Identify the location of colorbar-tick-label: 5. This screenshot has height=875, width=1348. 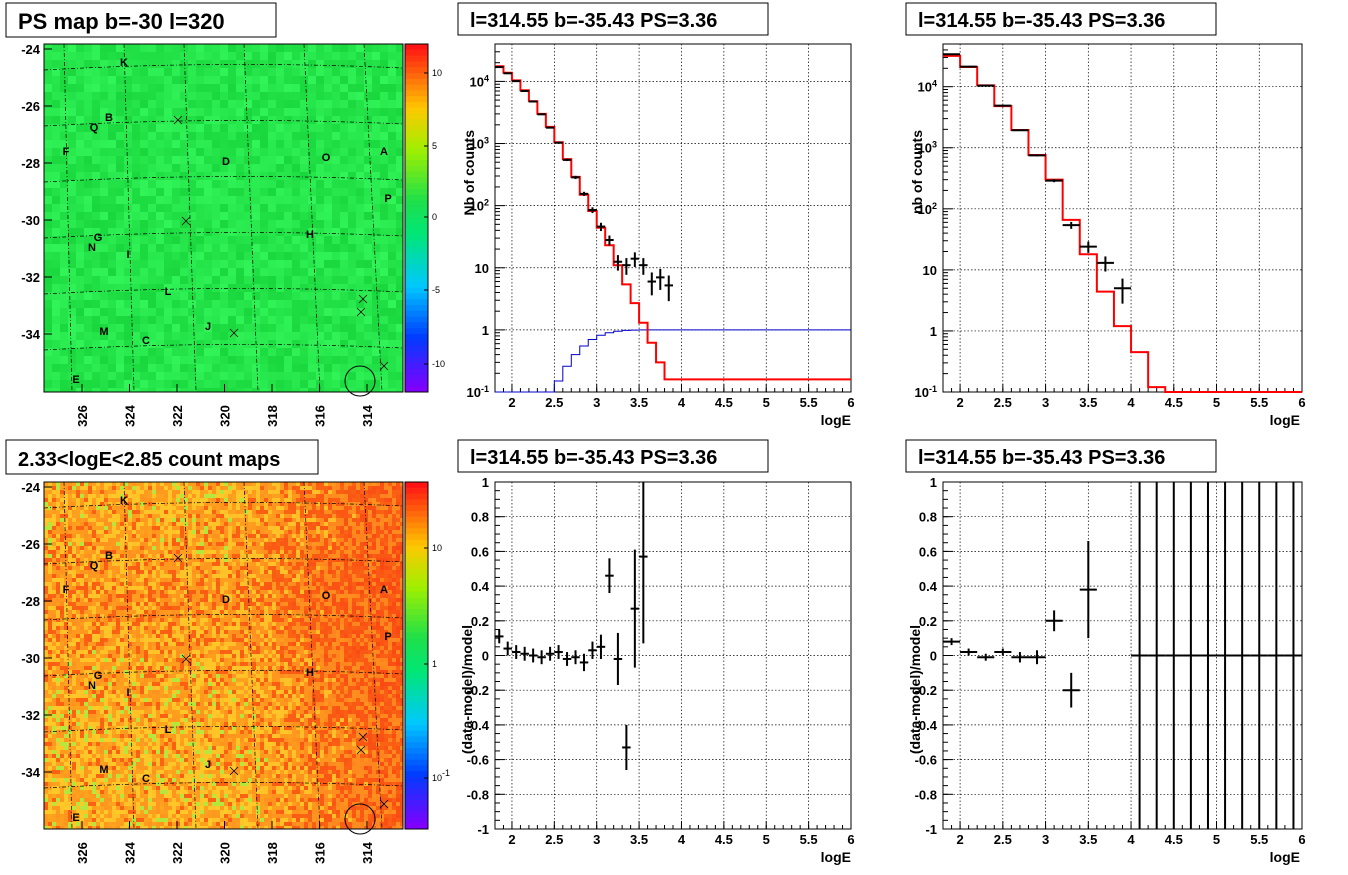
(434, 146).